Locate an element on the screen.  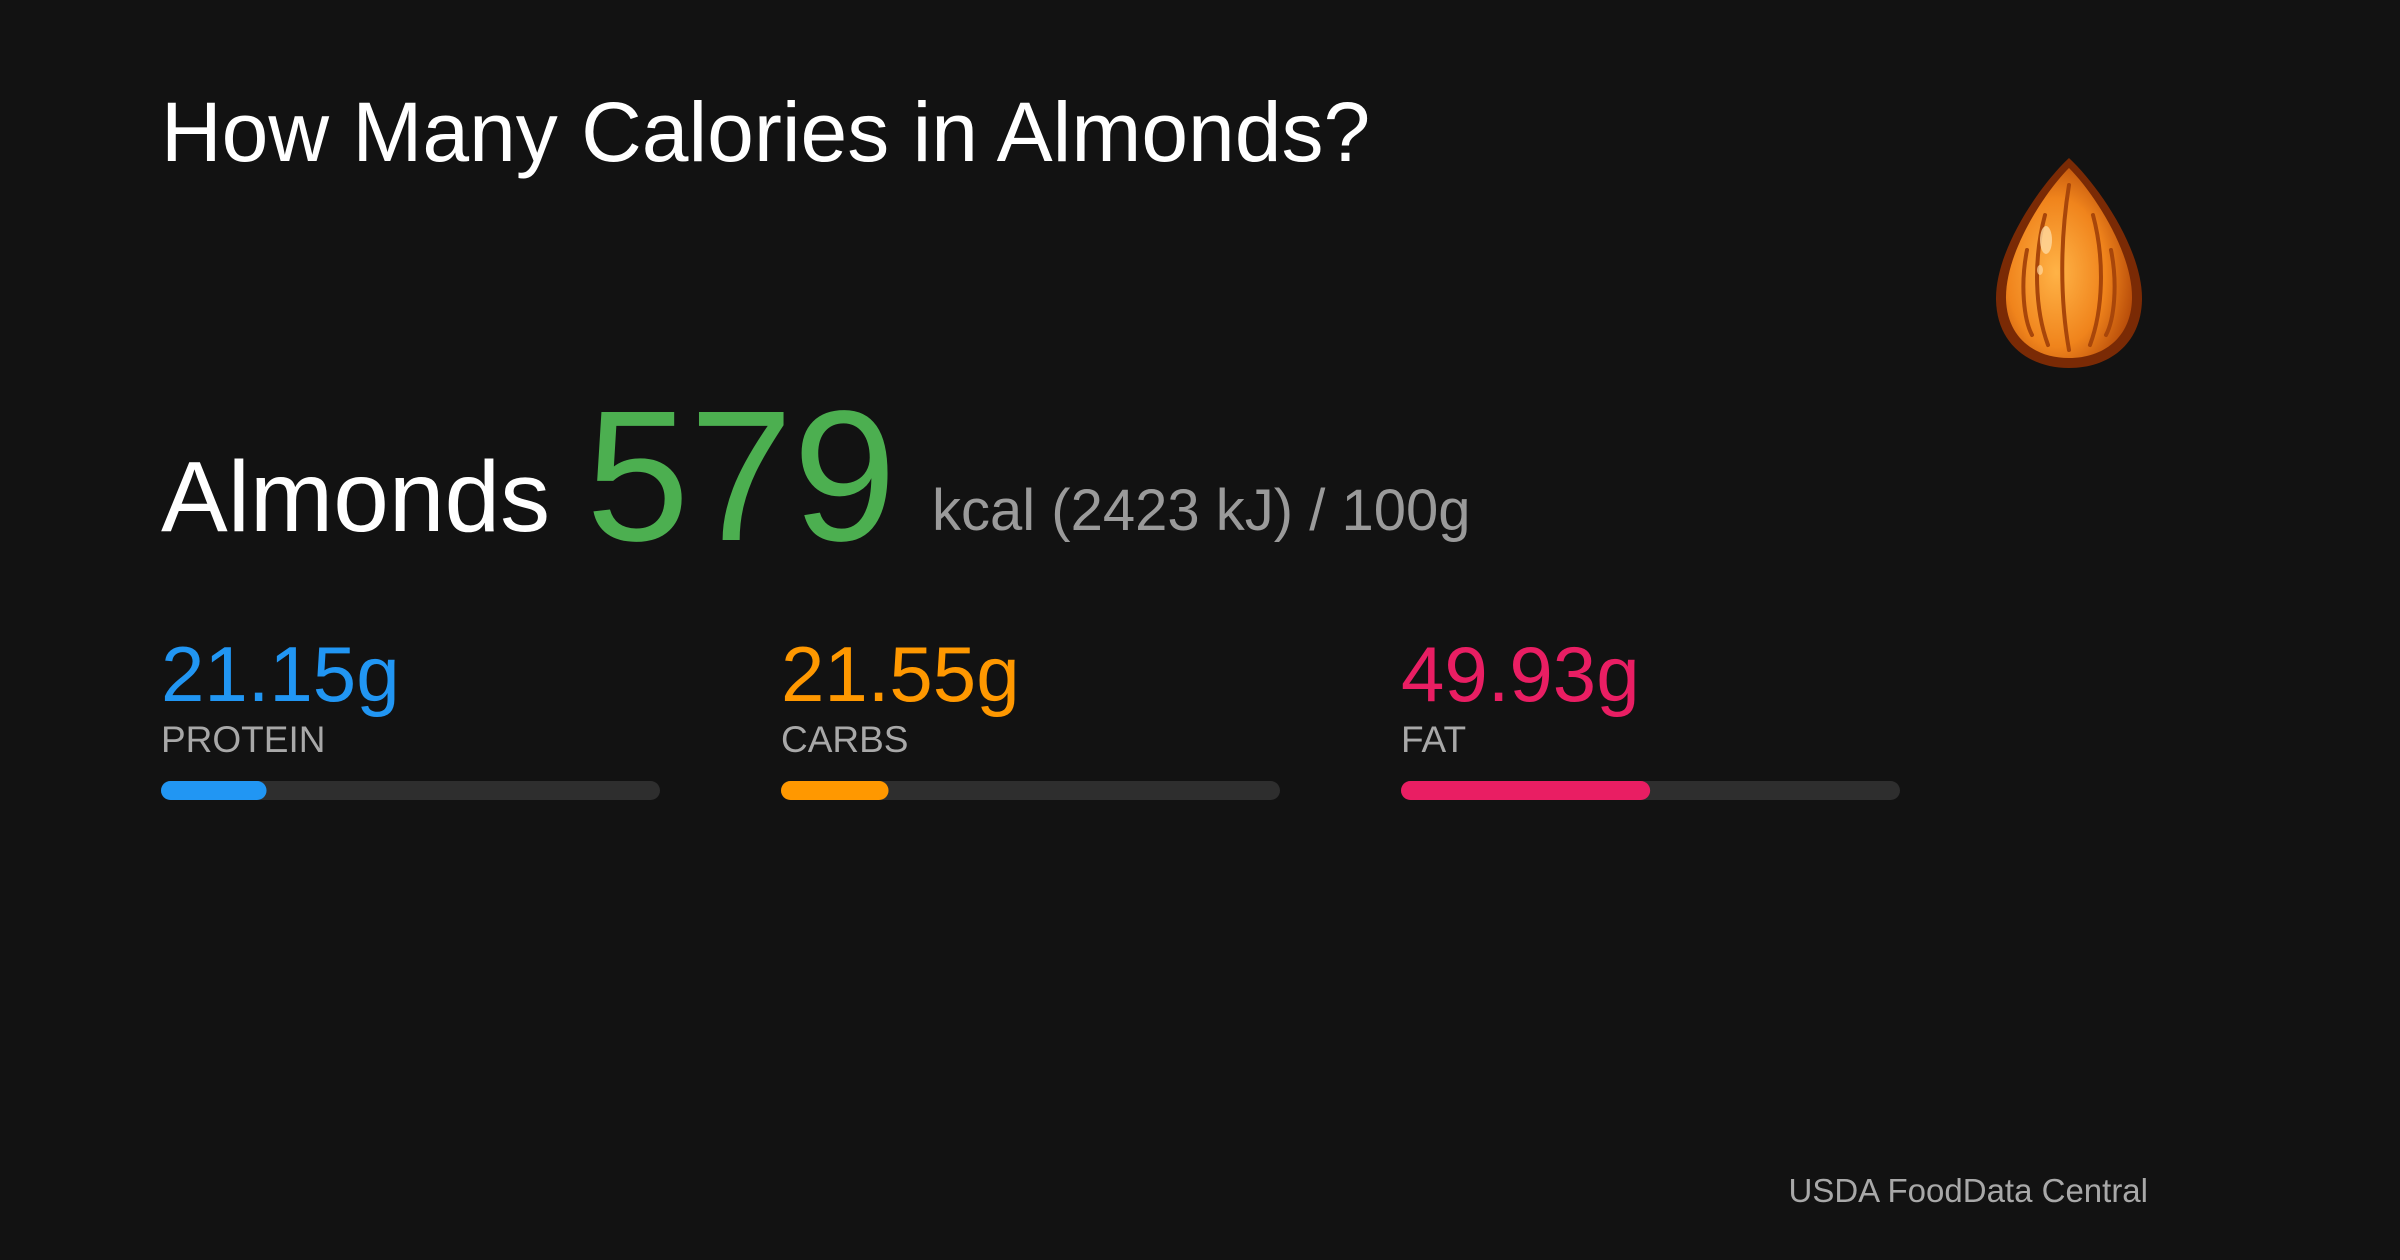
almond-icon is located at coordinates (2069, 263).